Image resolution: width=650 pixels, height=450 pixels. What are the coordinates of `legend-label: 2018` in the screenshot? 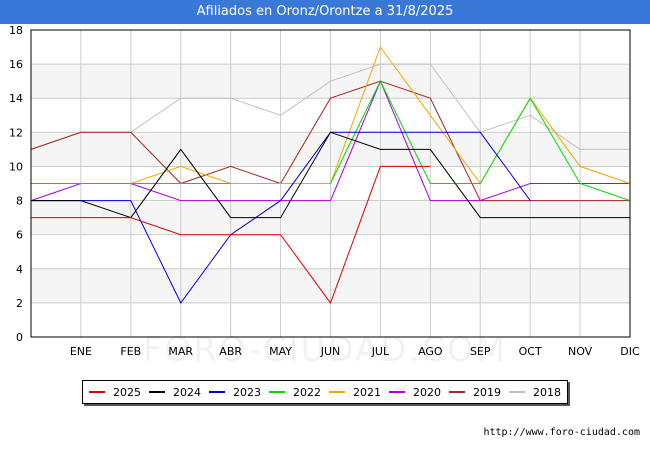 It's located at (547, 392).